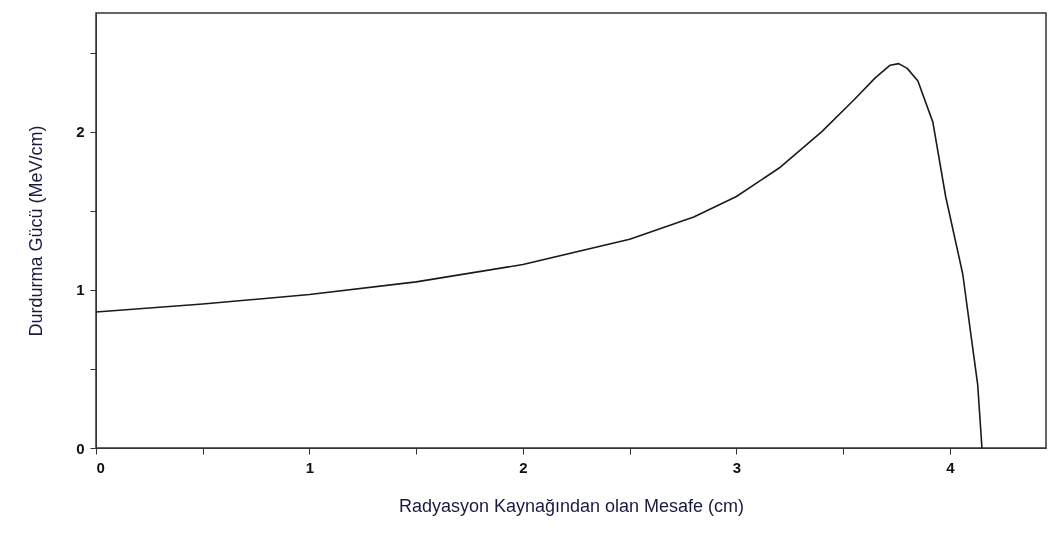  I want to click on y-tick-label: 0, so click(80, 448).